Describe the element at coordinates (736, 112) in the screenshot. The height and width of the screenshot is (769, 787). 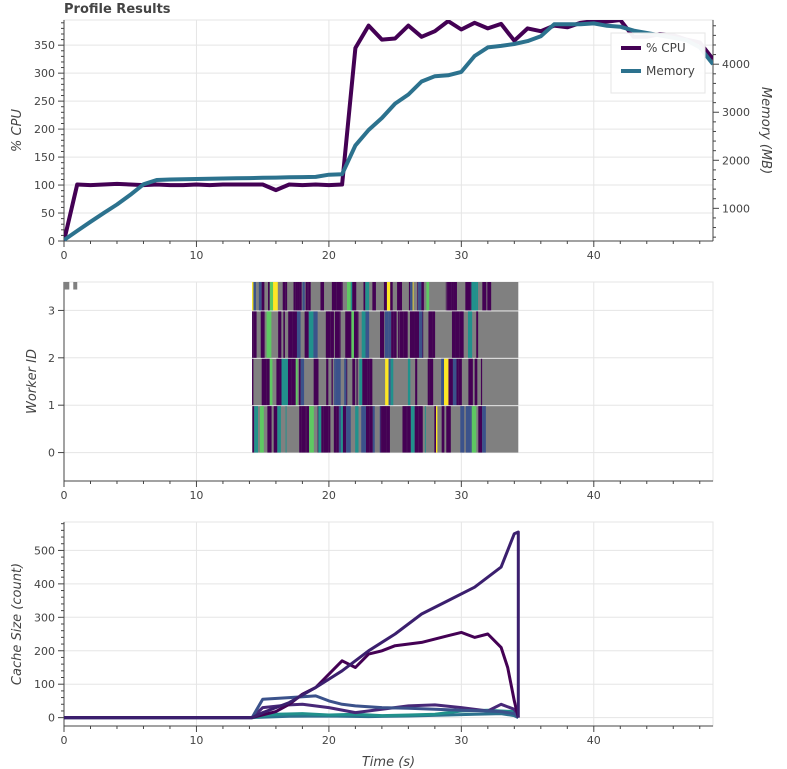
I see `y2-tick-label: 3000` at that location.